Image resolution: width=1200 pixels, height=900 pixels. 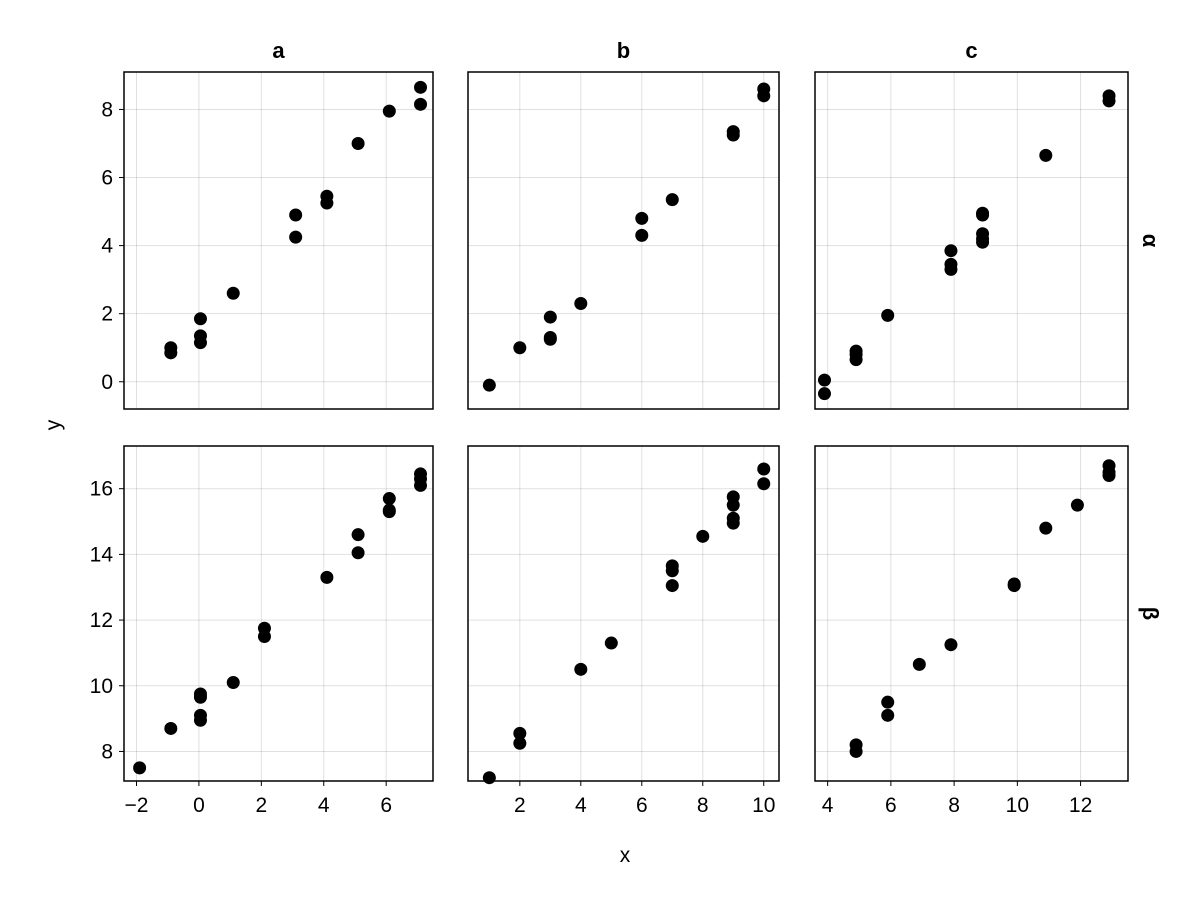 What do you see at coordinates (971, 50) in the screenshot?
I see `column-title-c: c` at bounding box center [971, 50].